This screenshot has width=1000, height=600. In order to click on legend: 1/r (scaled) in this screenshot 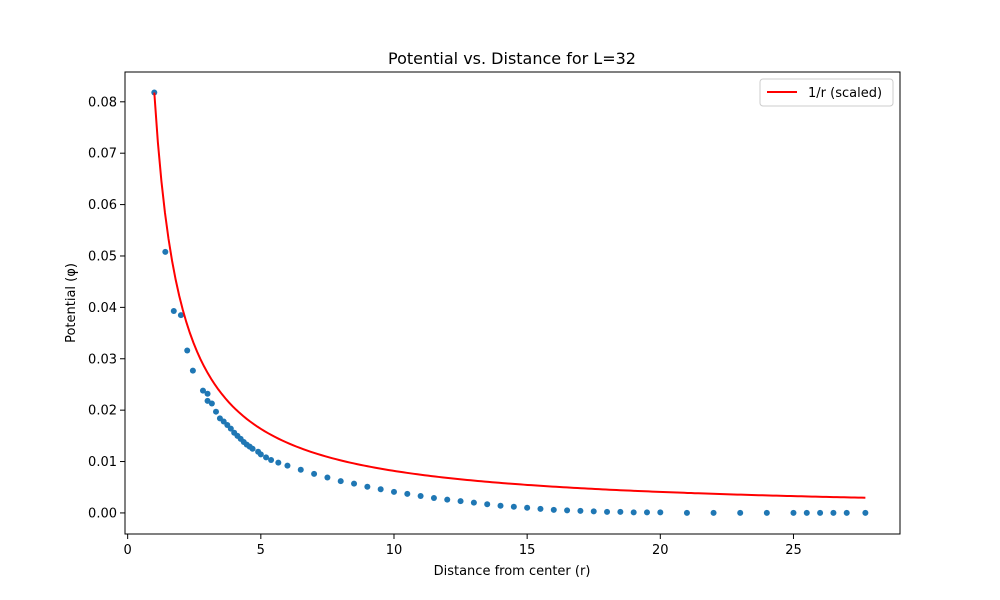, I will do `click(826, 92)`.